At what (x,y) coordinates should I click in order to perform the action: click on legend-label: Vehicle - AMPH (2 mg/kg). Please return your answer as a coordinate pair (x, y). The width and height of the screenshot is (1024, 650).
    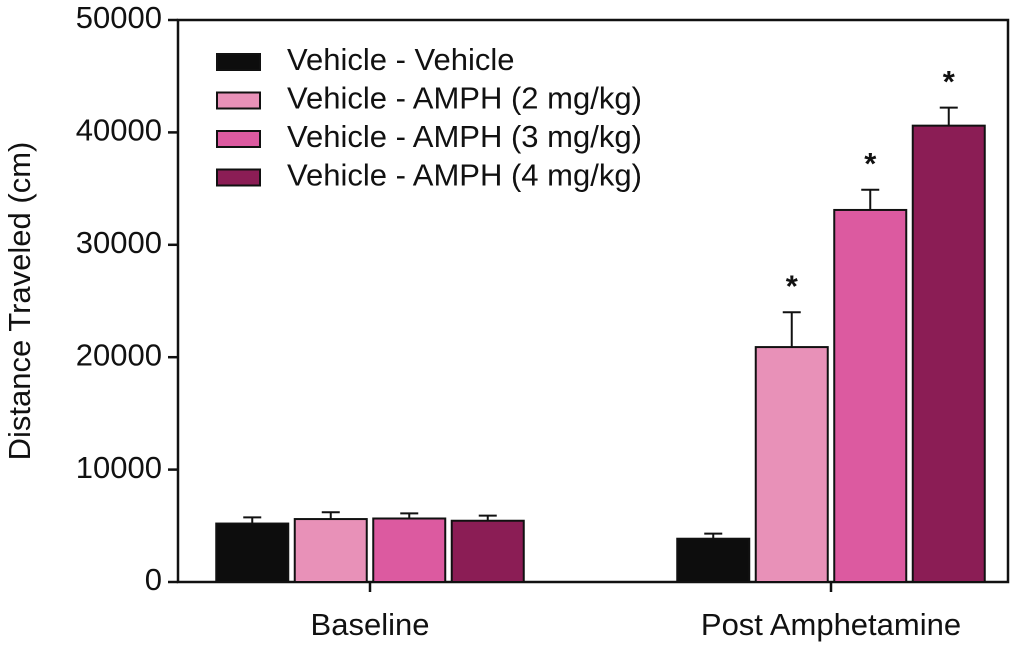
    Looking at the image, I should click on (464, 98).